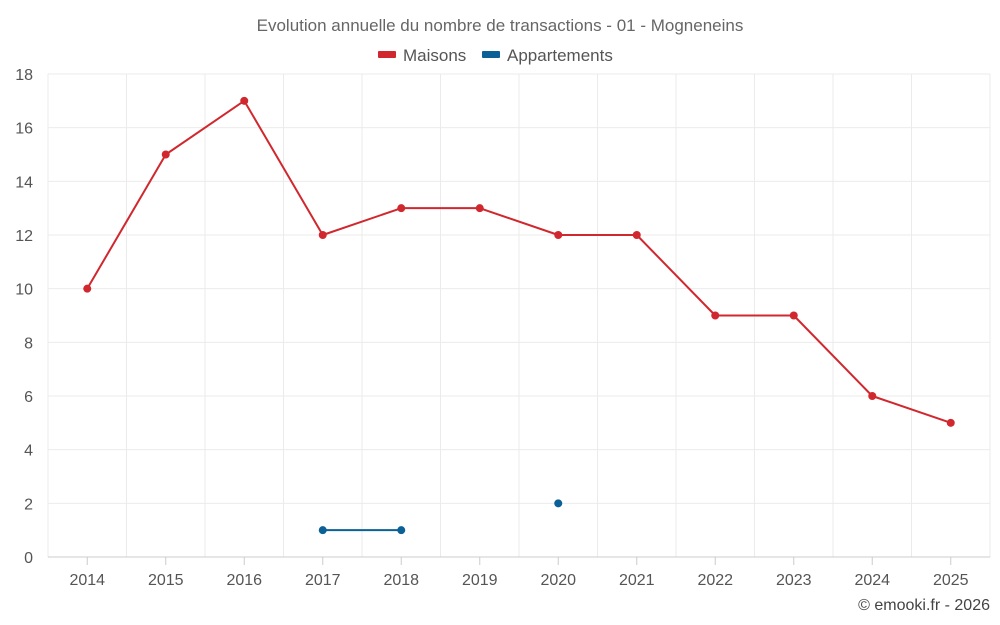 The image size is (1000, 625). What do you see at coordinates (434, 55) in the screenshot?
I see `legend-label-maisons: Maisons` at bounding box center [434, 55].